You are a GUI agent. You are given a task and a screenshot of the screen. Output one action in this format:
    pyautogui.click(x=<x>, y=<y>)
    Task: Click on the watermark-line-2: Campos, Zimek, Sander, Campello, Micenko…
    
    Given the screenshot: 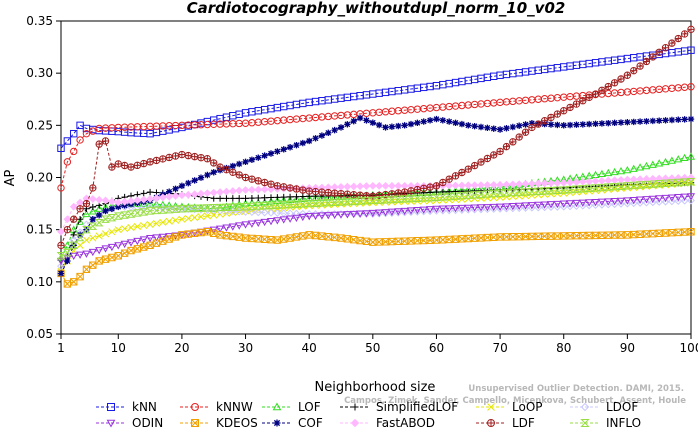 What is the action you would take?
    pyautogui.click(x=515, y=401)
    